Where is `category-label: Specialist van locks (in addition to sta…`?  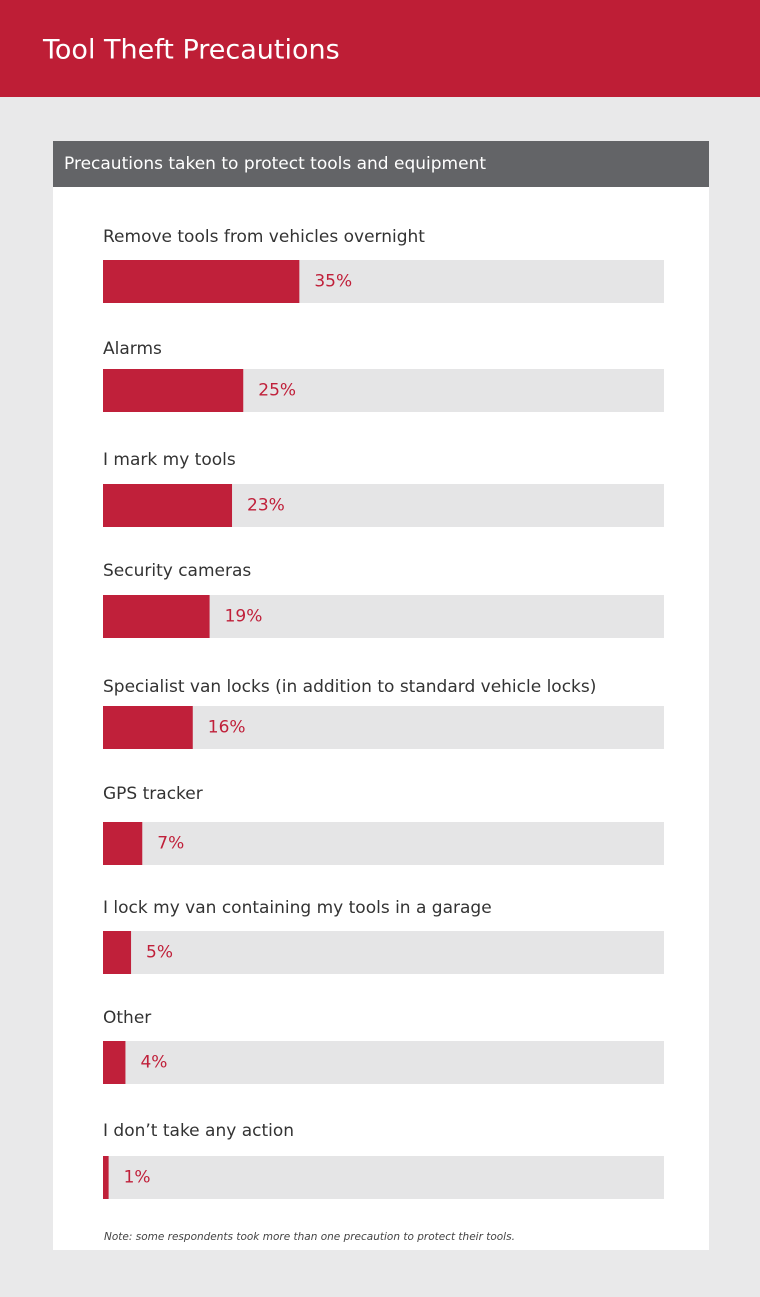
category-label: Specialist van locks (in addition to sta… is located at coordinates (349, 687).